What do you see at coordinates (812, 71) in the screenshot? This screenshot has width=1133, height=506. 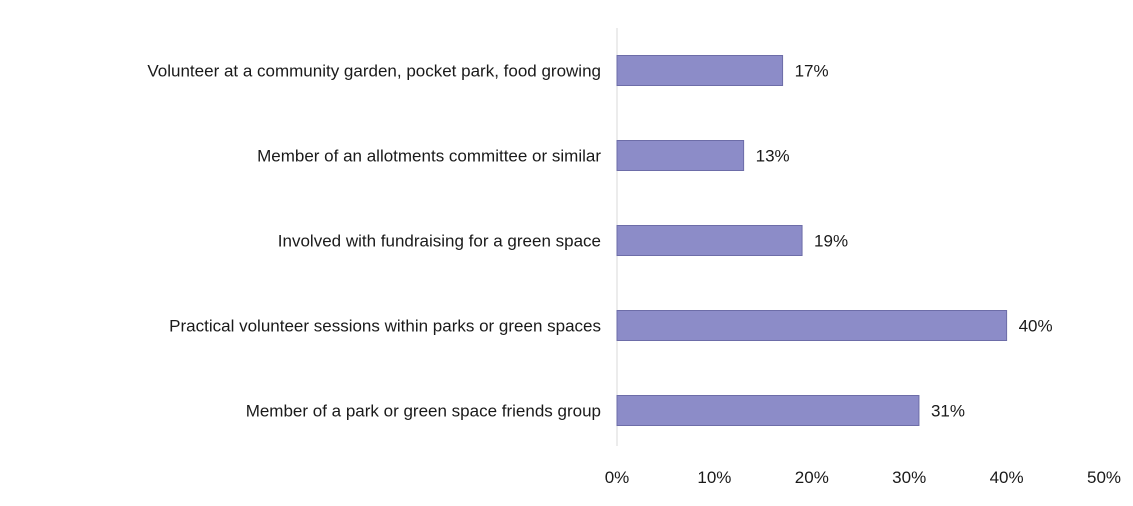 I see `data-label: 17%` at bounding box center [812, 71].